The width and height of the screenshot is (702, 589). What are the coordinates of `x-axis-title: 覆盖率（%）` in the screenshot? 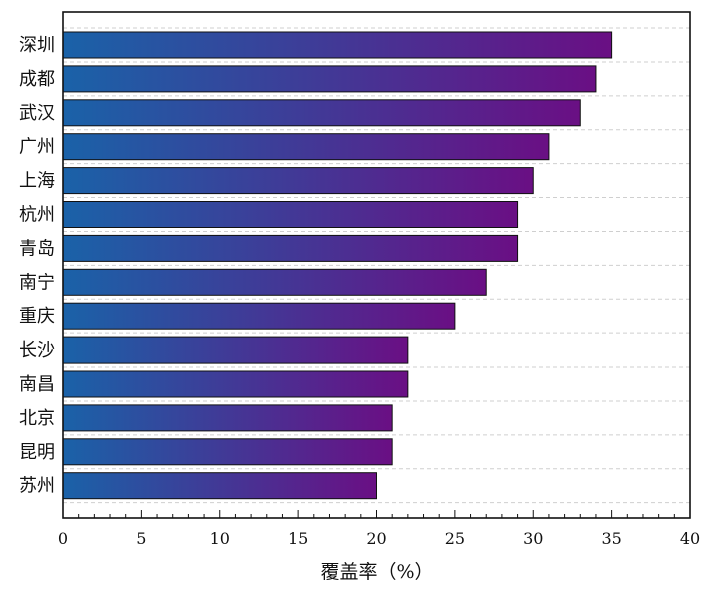 It's located at (376, 572).